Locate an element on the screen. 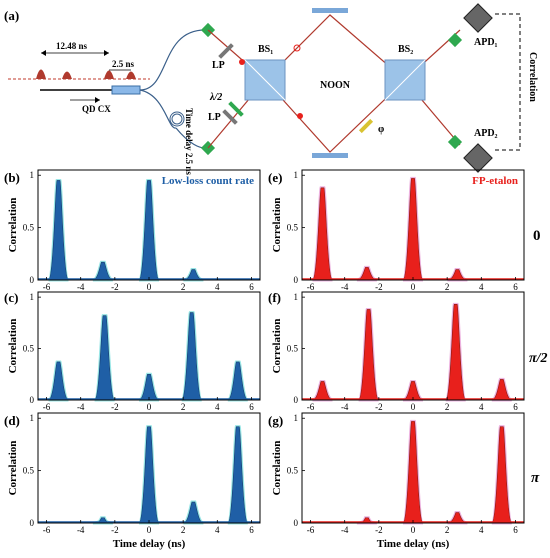  apd2-label: APD₂ is located at coordinates (486, 133).